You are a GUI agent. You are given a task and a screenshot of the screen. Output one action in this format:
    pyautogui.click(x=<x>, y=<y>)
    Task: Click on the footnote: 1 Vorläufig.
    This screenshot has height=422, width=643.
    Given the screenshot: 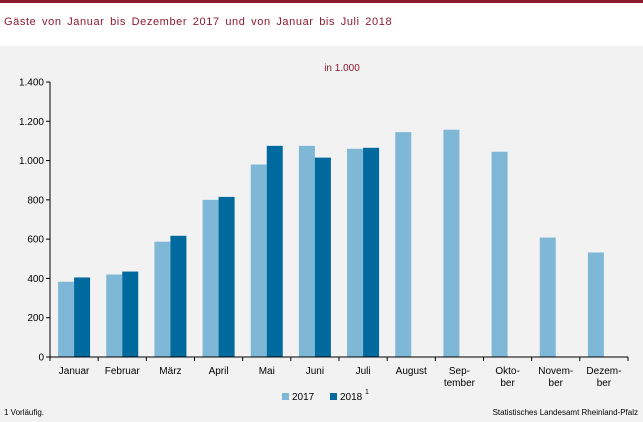 What is the action you would take?
    pyautogui.click(x=24, y=412)
    